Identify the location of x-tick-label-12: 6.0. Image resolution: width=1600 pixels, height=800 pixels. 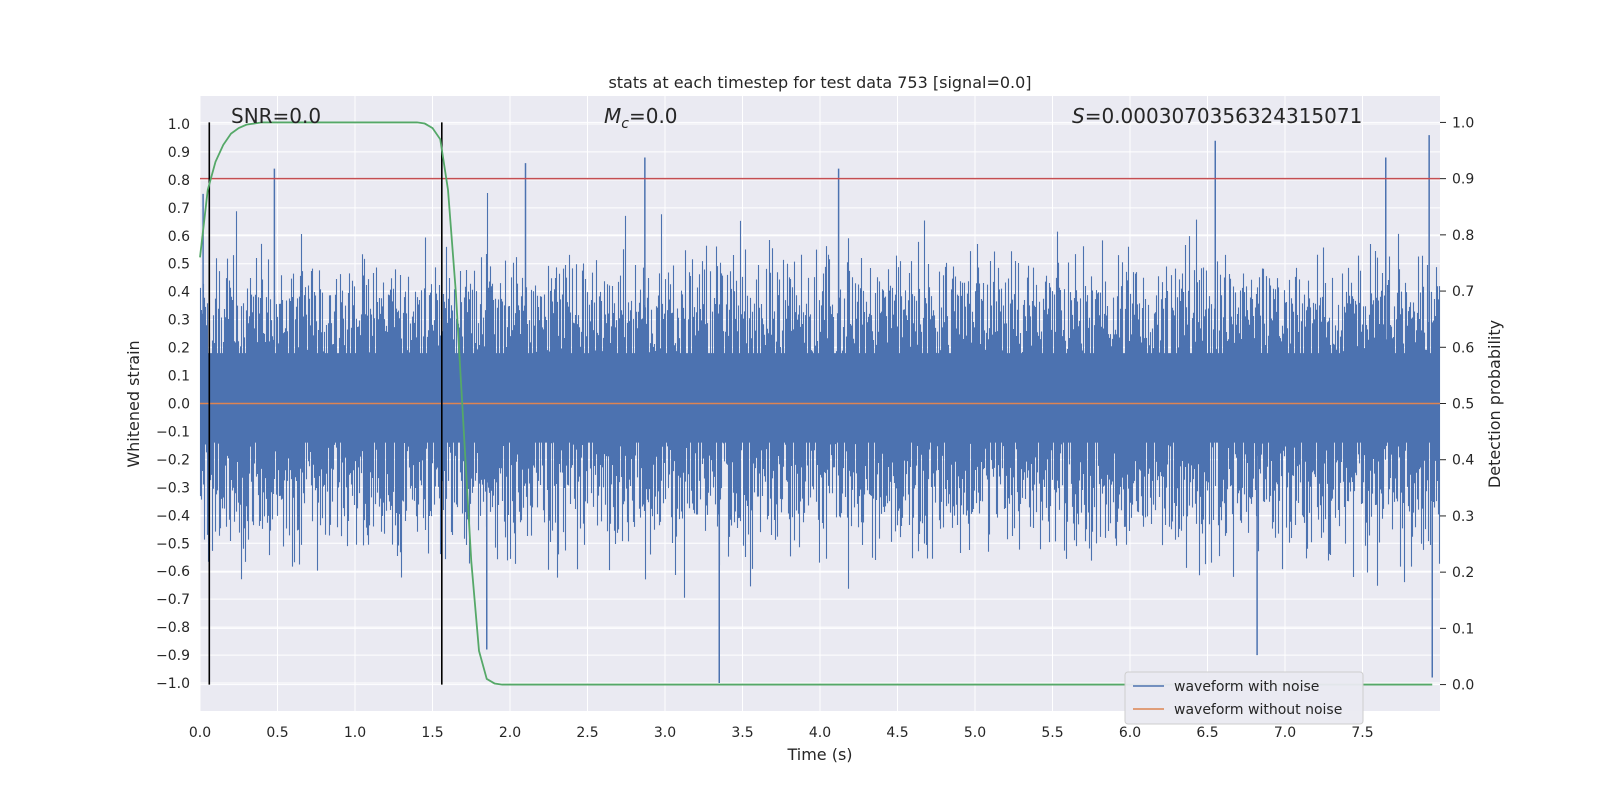
(1130, 733).